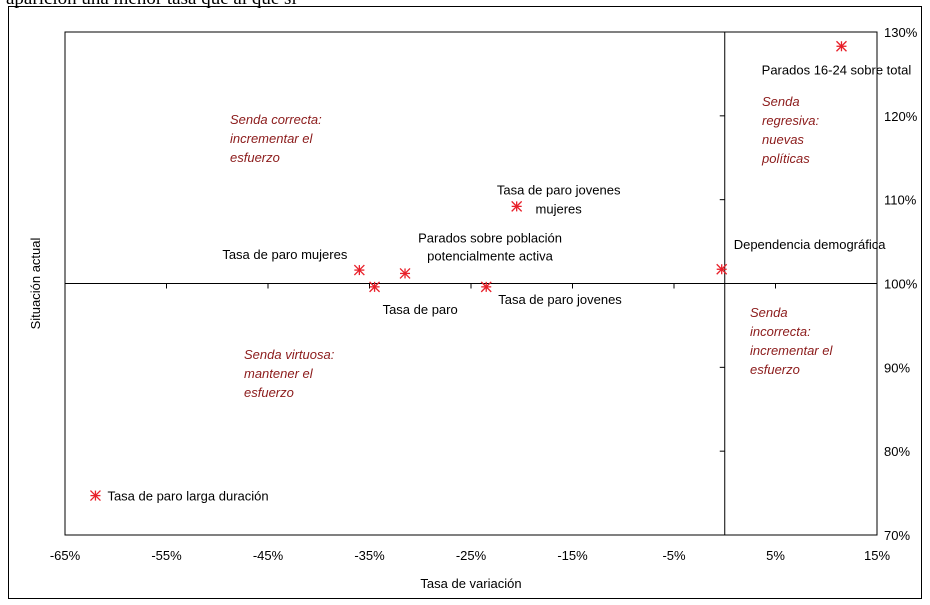 The width and height of the screenshot is (930, 605). I want to click on point-label: Tasa de paro mujeres, so click(285, 254).